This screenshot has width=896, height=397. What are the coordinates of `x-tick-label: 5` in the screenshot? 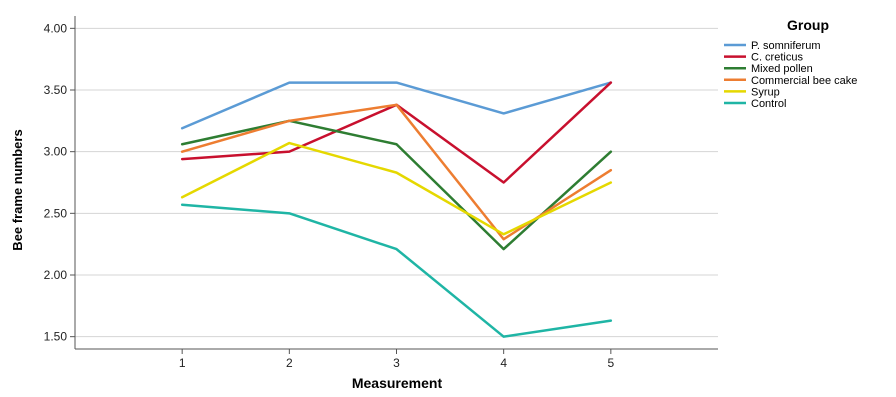 It's located at (610, 363).